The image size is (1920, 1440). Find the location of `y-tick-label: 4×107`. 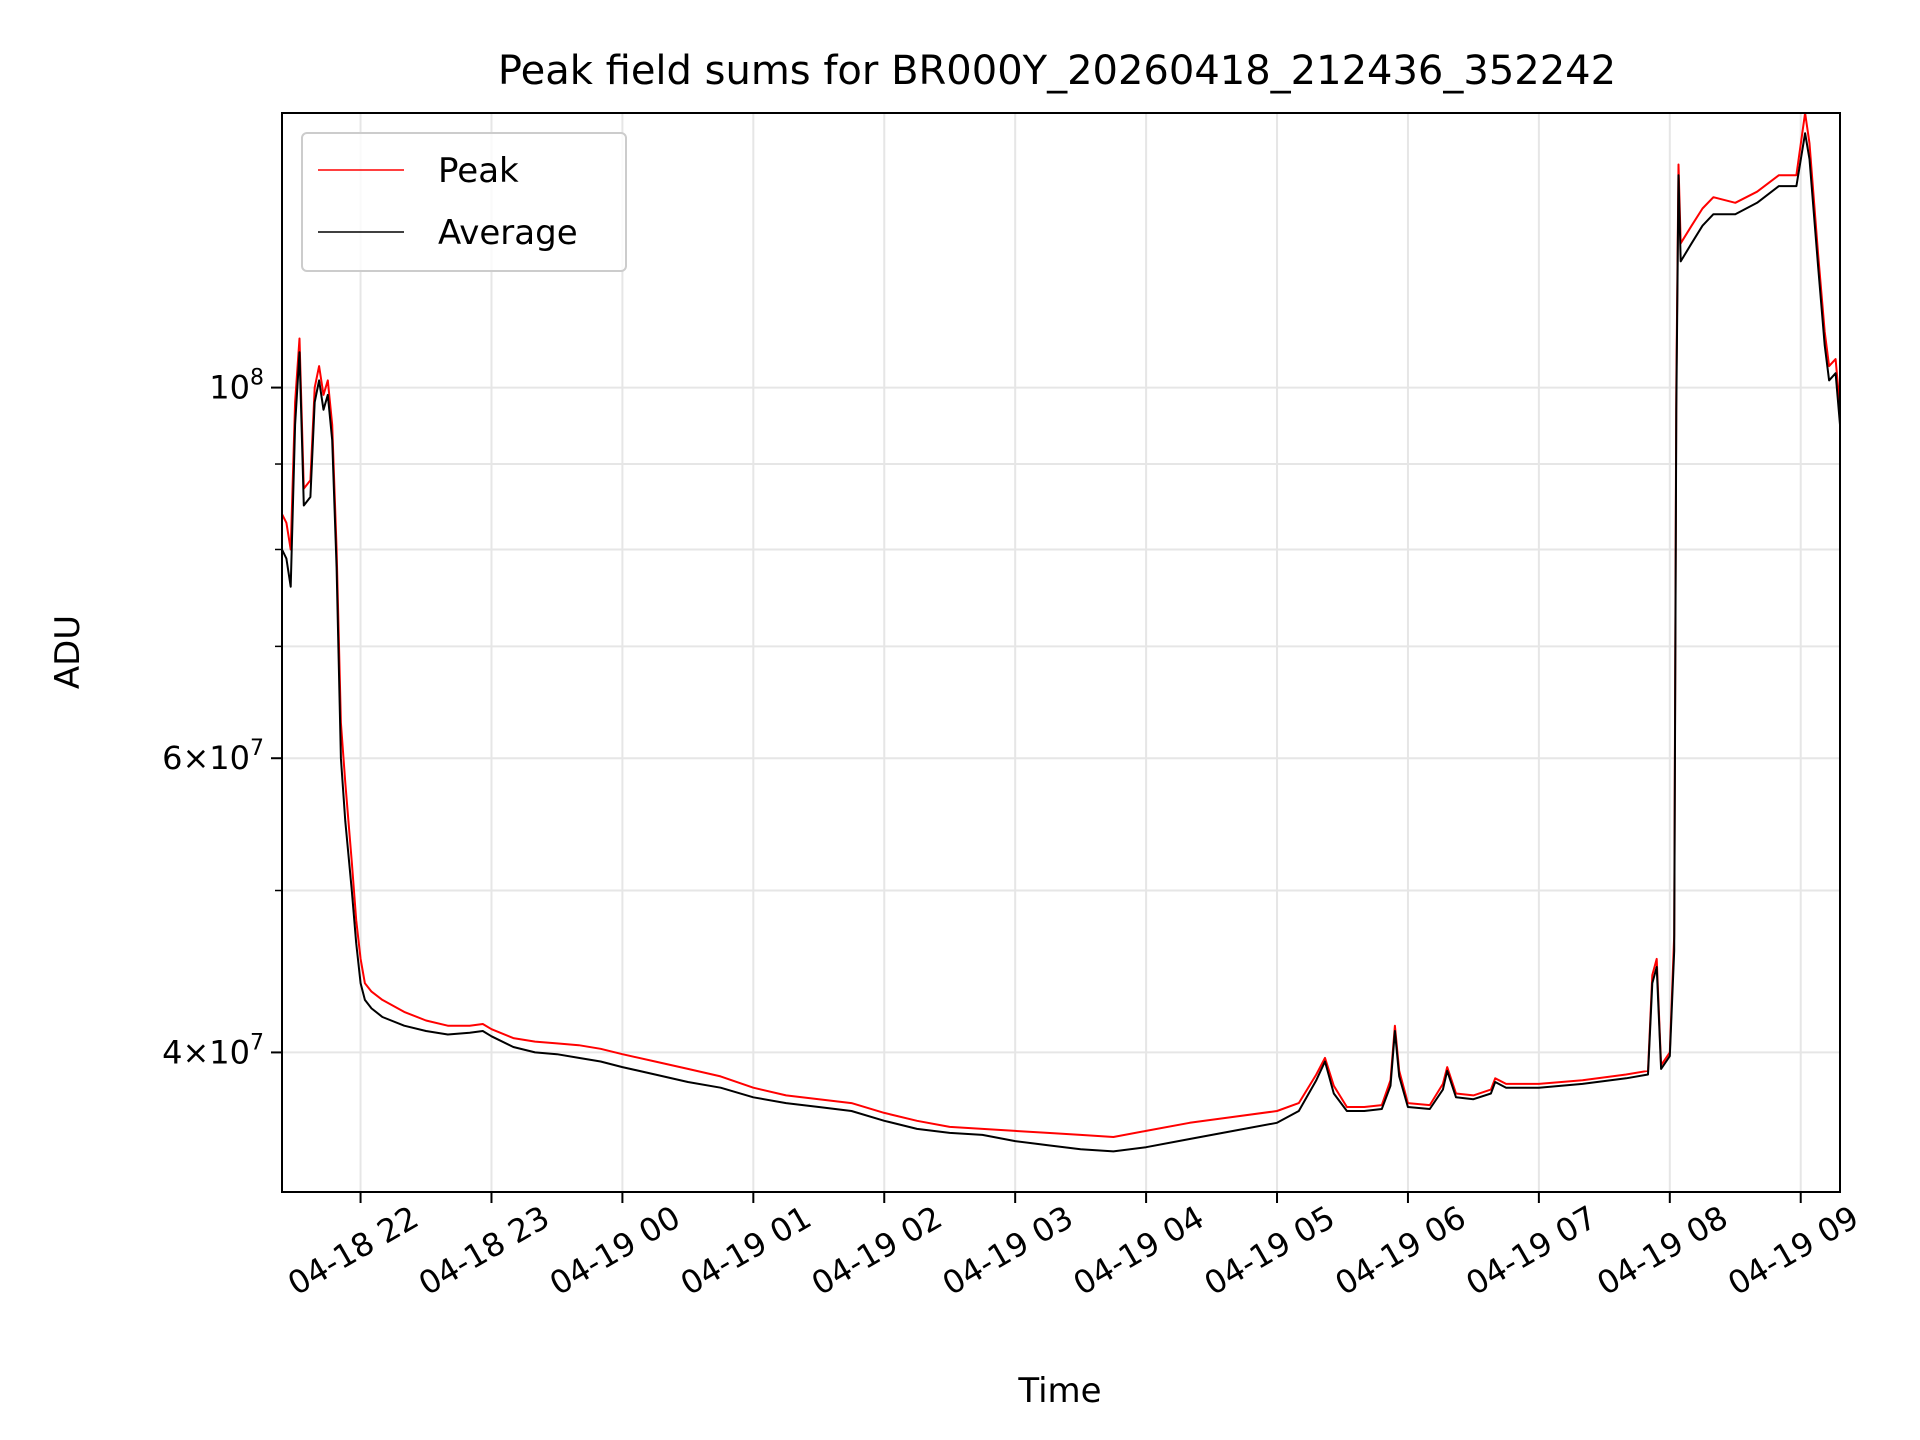

y-tick-label: 4×107 is located at coordinates (213, 1050).